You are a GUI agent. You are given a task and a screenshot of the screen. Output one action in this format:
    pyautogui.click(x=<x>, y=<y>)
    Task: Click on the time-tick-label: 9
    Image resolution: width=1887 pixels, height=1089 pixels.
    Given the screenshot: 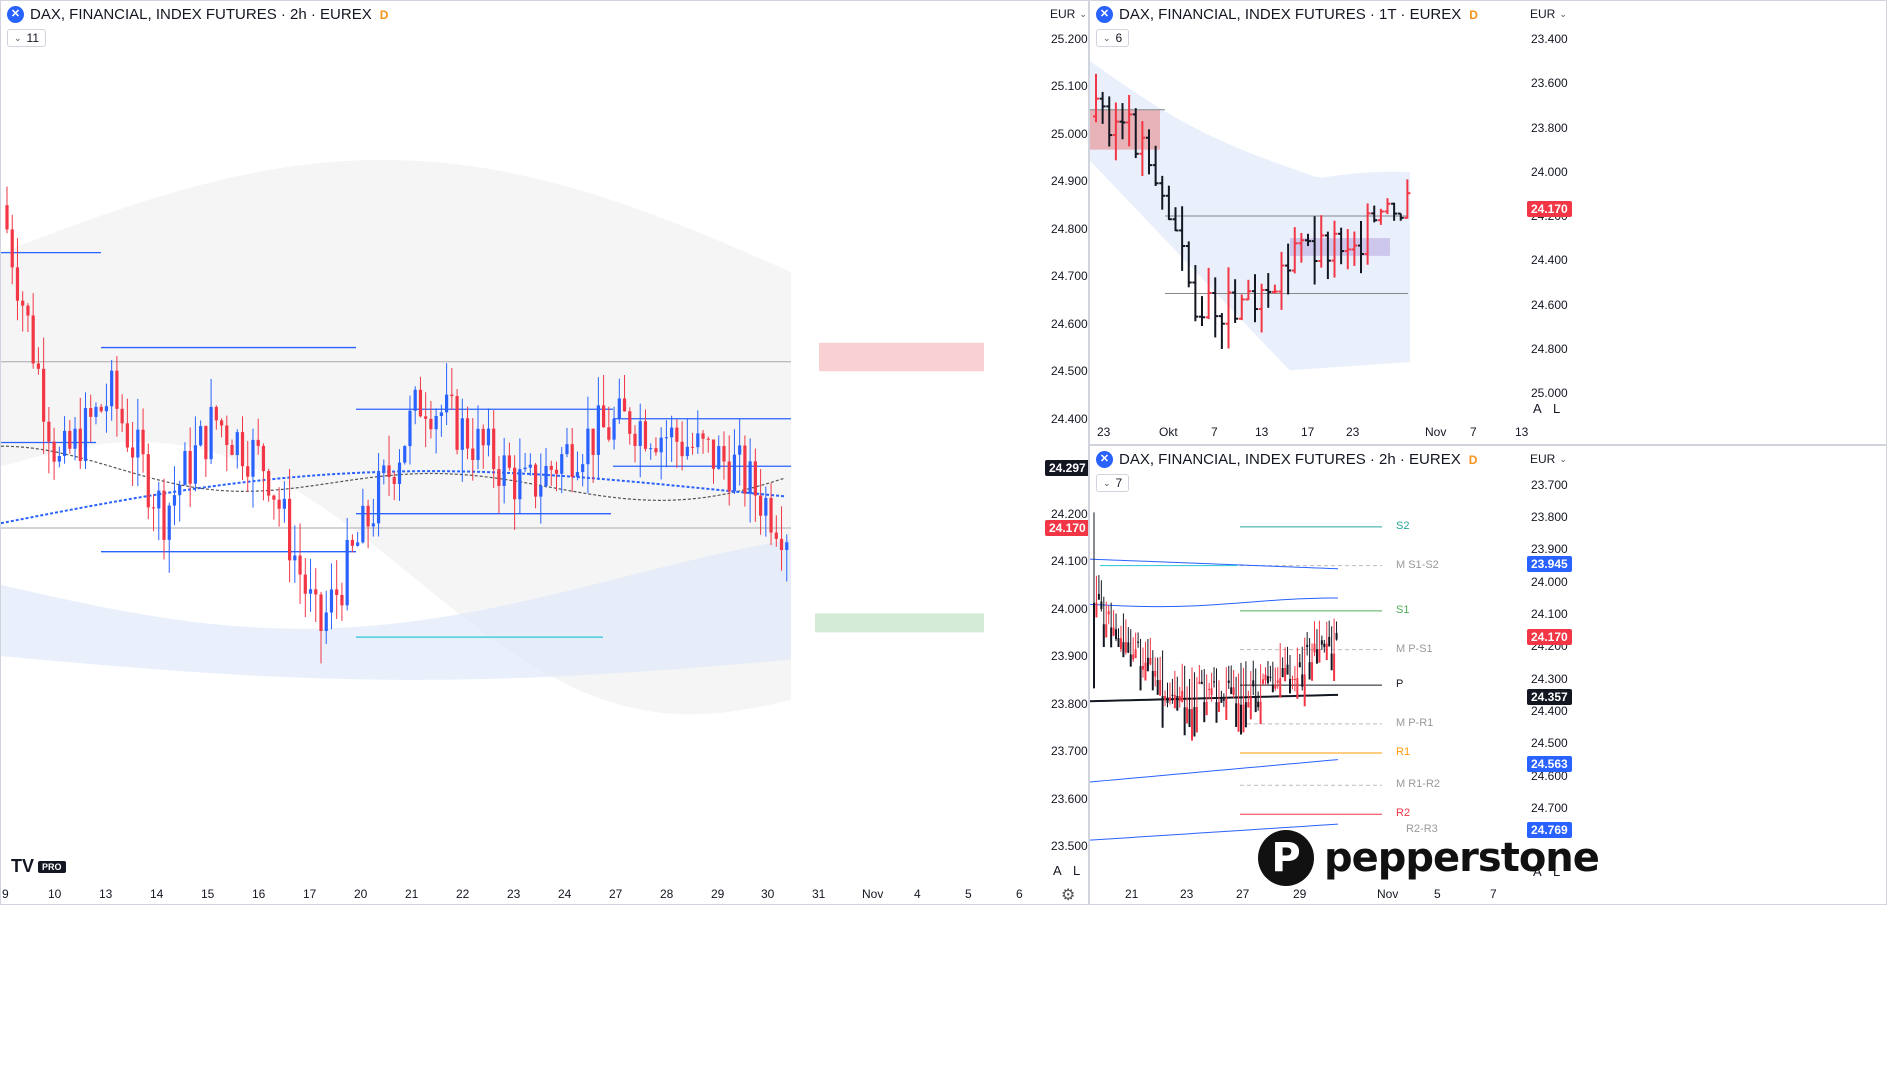 What is the action you would take?
    pyautogui.click(x=5, y=894)
    